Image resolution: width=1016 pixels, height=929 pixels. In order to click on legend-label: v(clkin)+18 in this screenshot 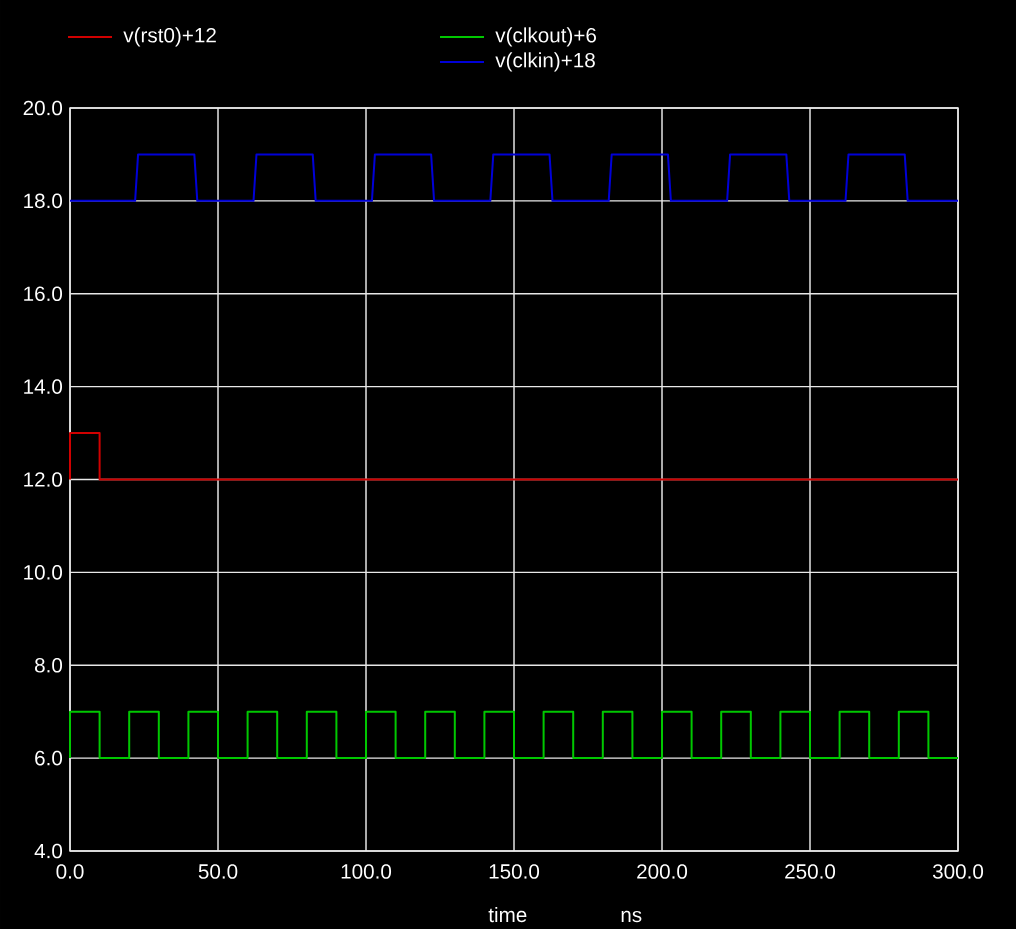, I will do `click(545, 62)`.